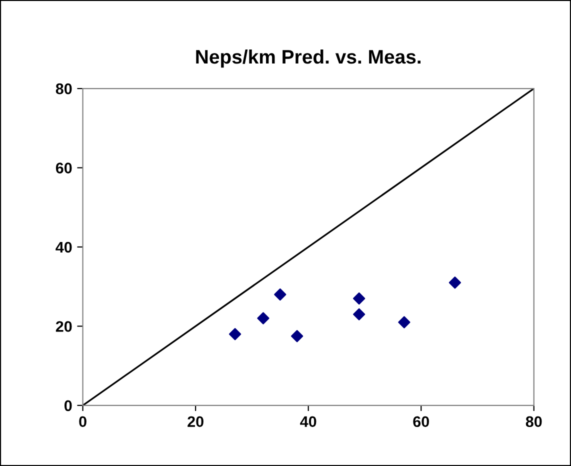 The width and height of the screenshot is (571, 466). I want to click on x-tick-label: 0, so click(82, 422).